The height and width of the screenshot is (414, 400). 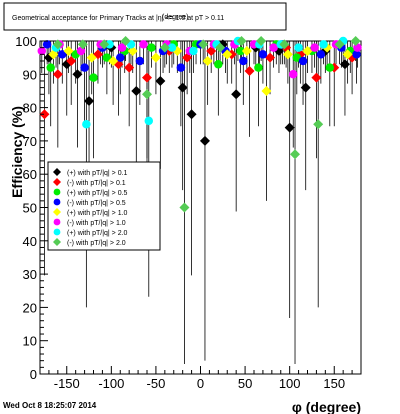 What do you see at coordinates (326, 406) in the screenshot?
I see `x-axis-title: φ (degree)` at bounding box center [326, 406].